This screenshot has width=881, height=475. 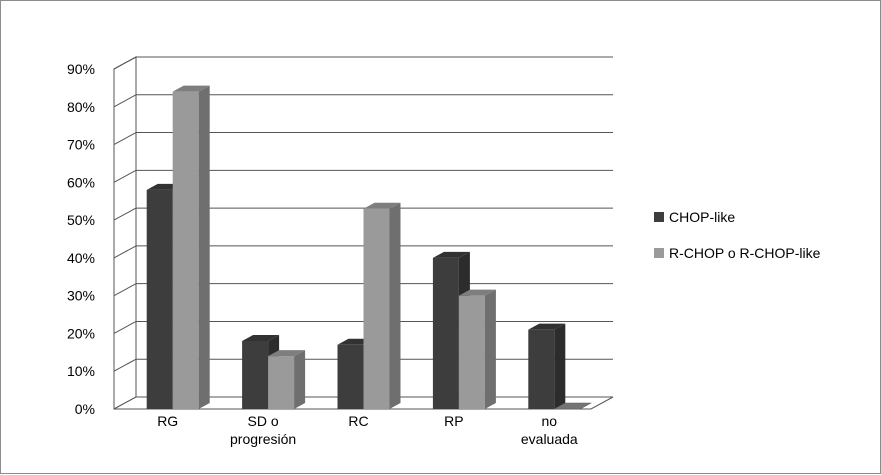 I want to click on left-wall, so click(x=125, y=233).